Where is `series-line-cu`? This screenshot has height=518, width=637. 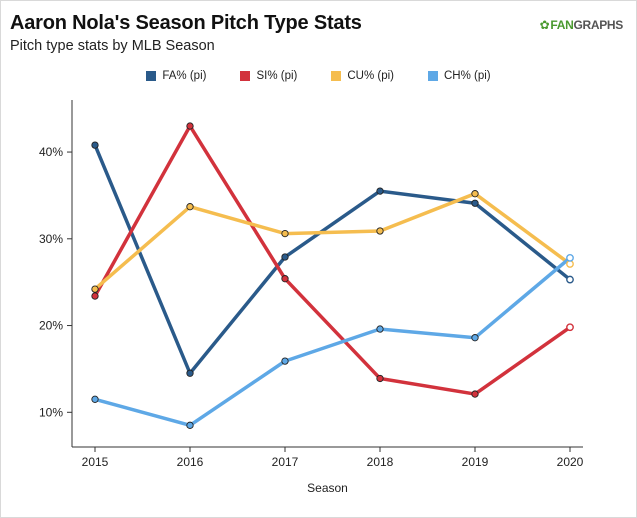
series-line-cu is located at coordinates (332, 241).